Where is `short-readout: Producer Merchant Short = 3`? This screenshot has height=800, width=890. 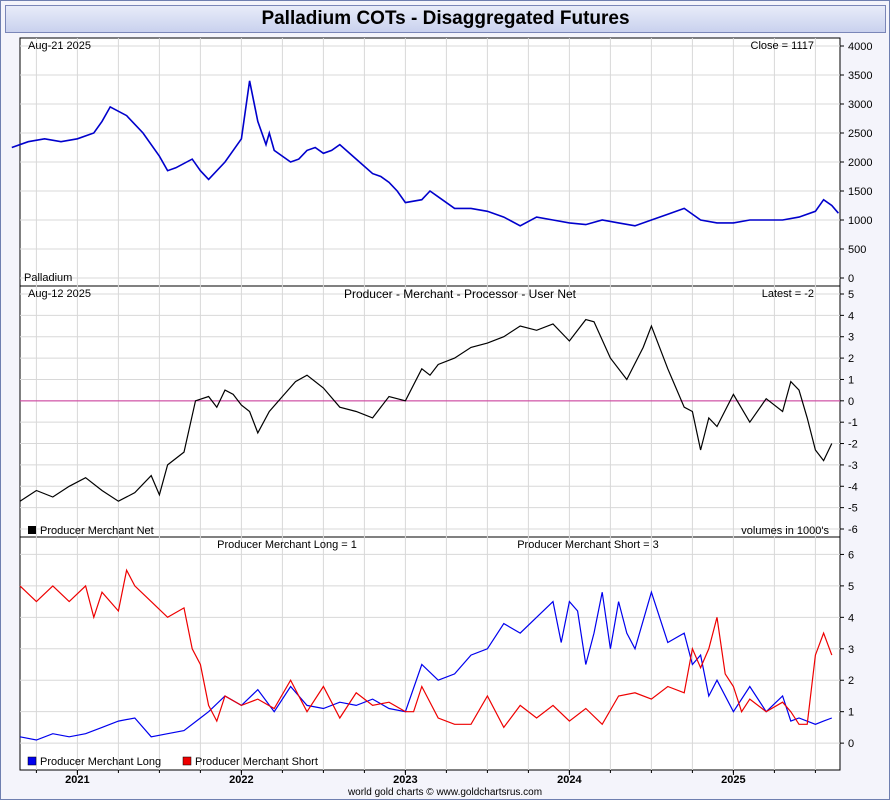 short-readout: Producer Merchant Short = 3 is located at coordinates (588, 545).